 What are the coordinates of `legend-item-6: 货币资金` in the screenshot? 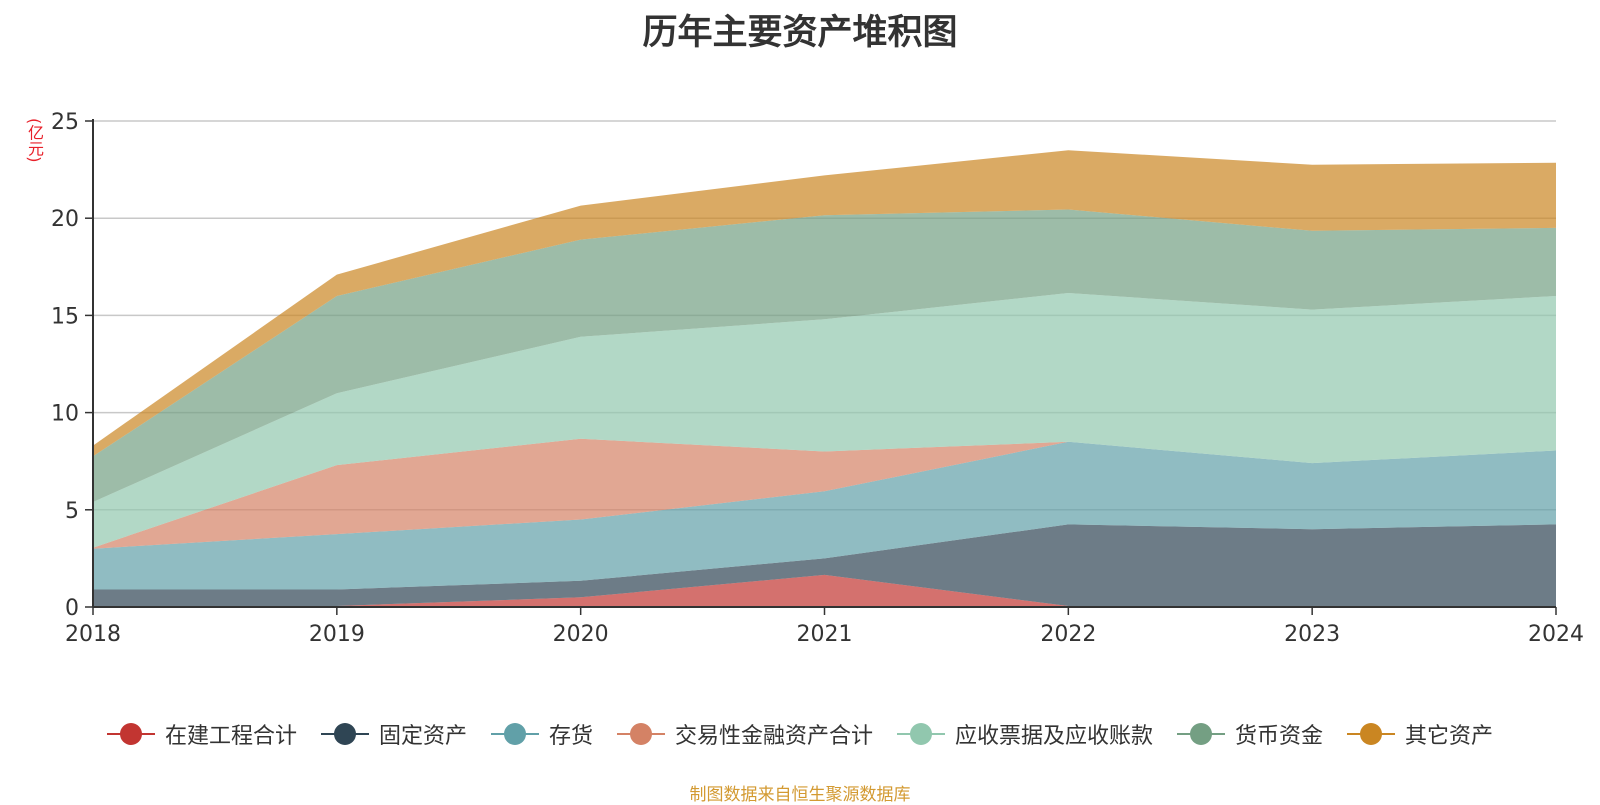 It's located at (1250, 734).